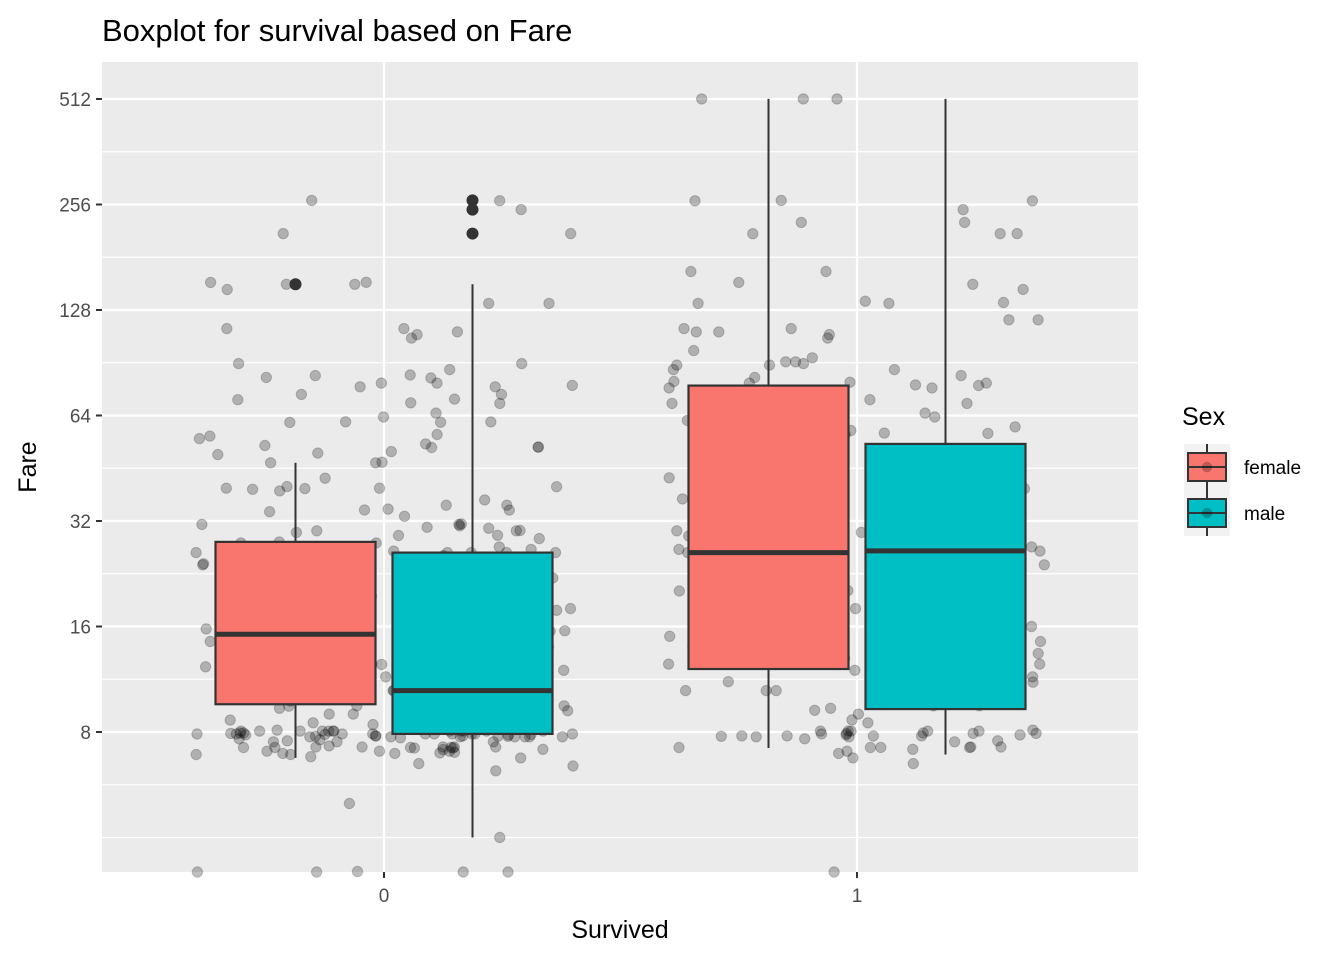 The height and width of the screenshot is (960, 1344). Describe the element at coordinates (1207, 467) in the screenshot. I see `legend-key-point` at that location.